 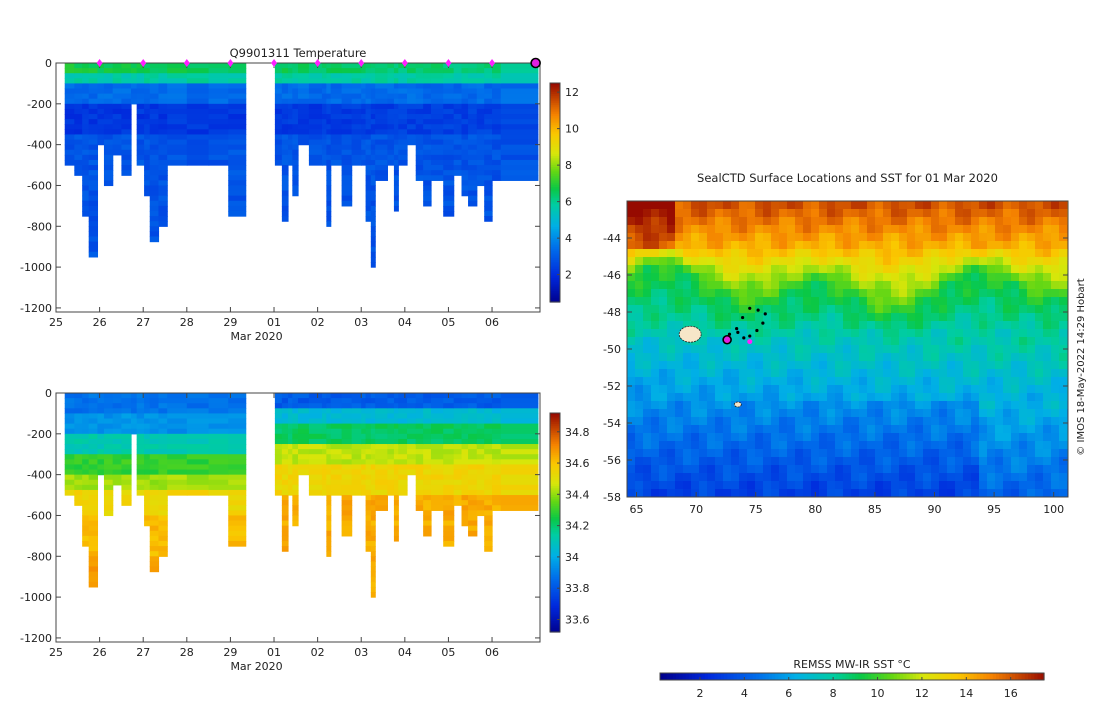 I want to click on temperature-y-tick-label: -400, so click(x=39, y=145).